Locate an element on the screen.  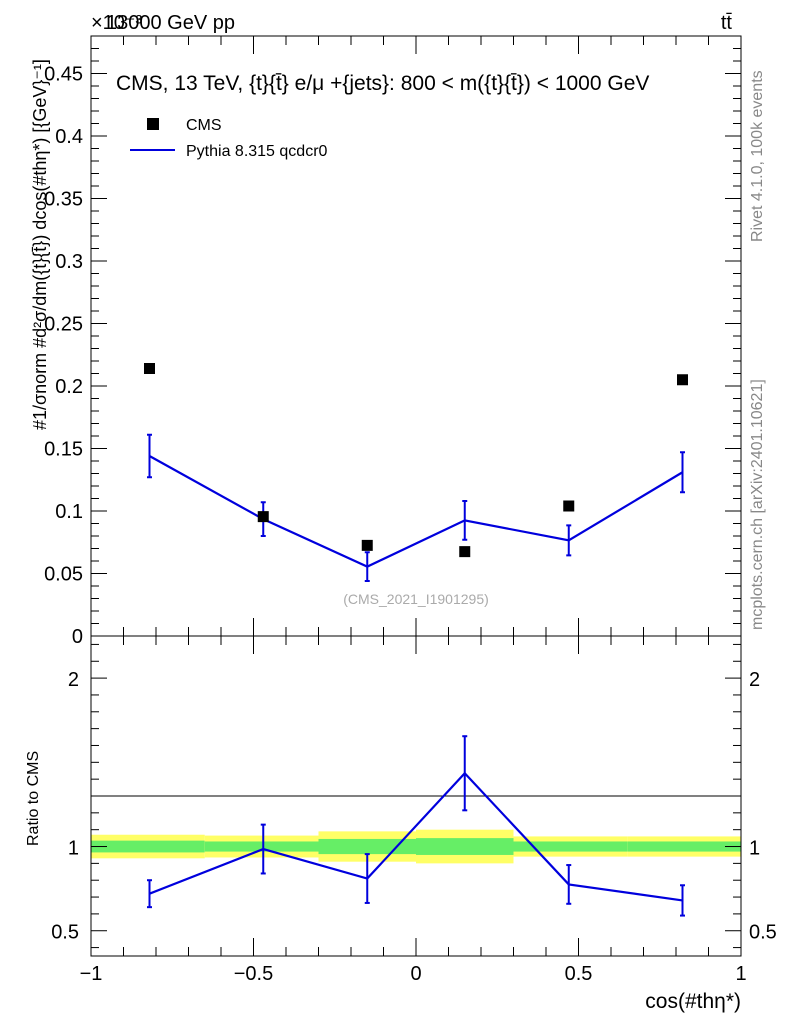
main-y-tick-label: 0 is located at coordinates (77, 637).